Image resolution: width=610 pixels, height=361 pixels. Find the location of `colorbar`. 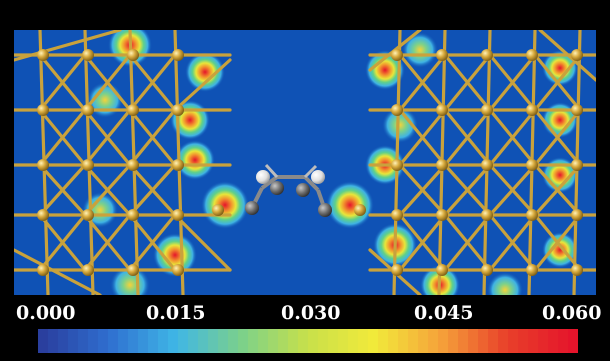

colorbar is located at coordinates (308, 341).